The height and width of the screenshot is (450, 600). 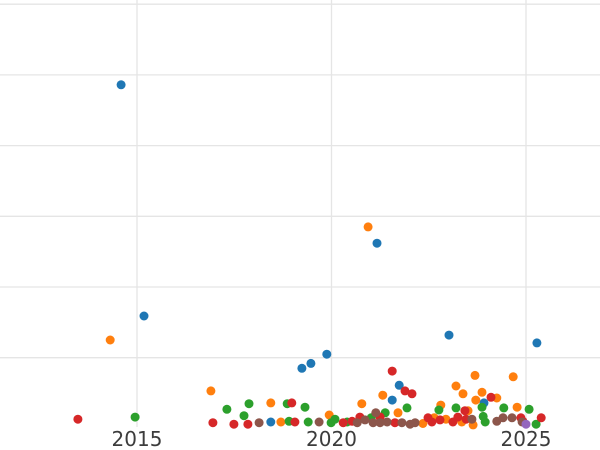 I want to click on x-tick-label: 2020, so click(x=331, y=438).